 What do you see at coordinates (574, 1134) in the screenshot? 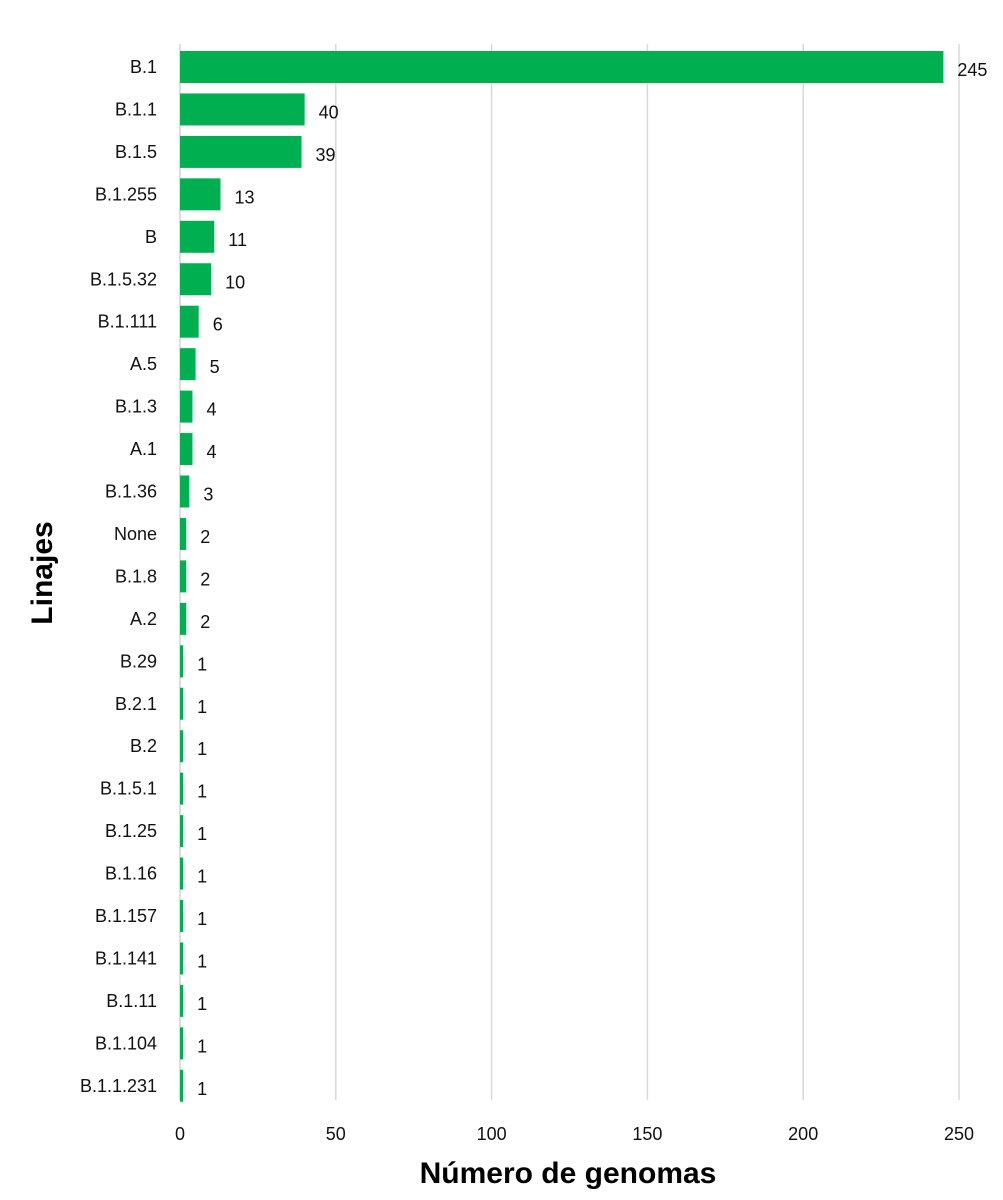
I see `x-tick-labels: 0 50 100 150 200 250` at bounding box center [574, 1134].